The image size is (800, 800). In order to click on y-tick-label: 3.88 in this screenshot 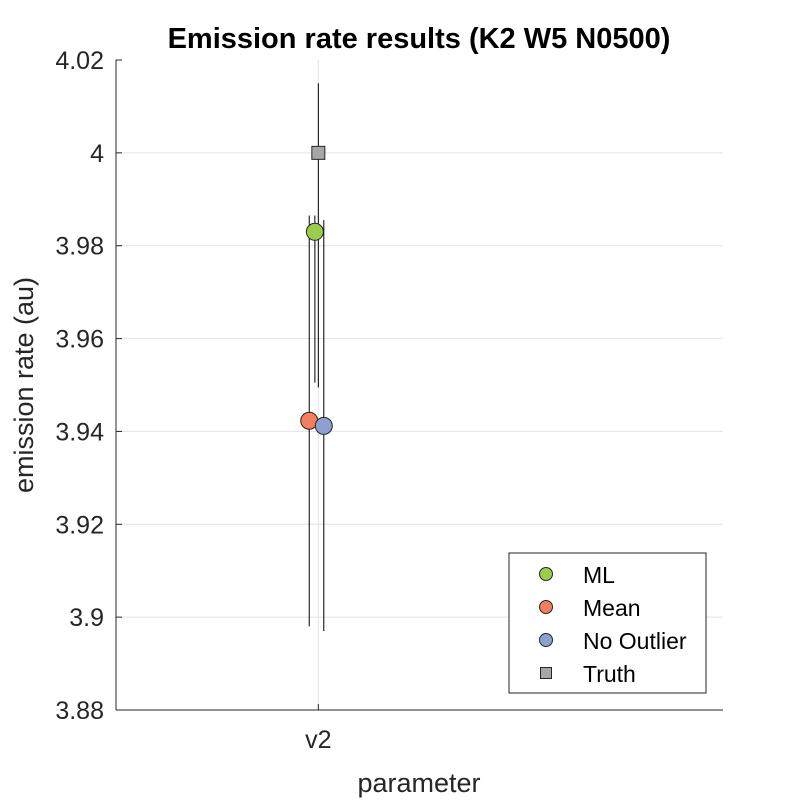, I will do `click(79, 711)`.